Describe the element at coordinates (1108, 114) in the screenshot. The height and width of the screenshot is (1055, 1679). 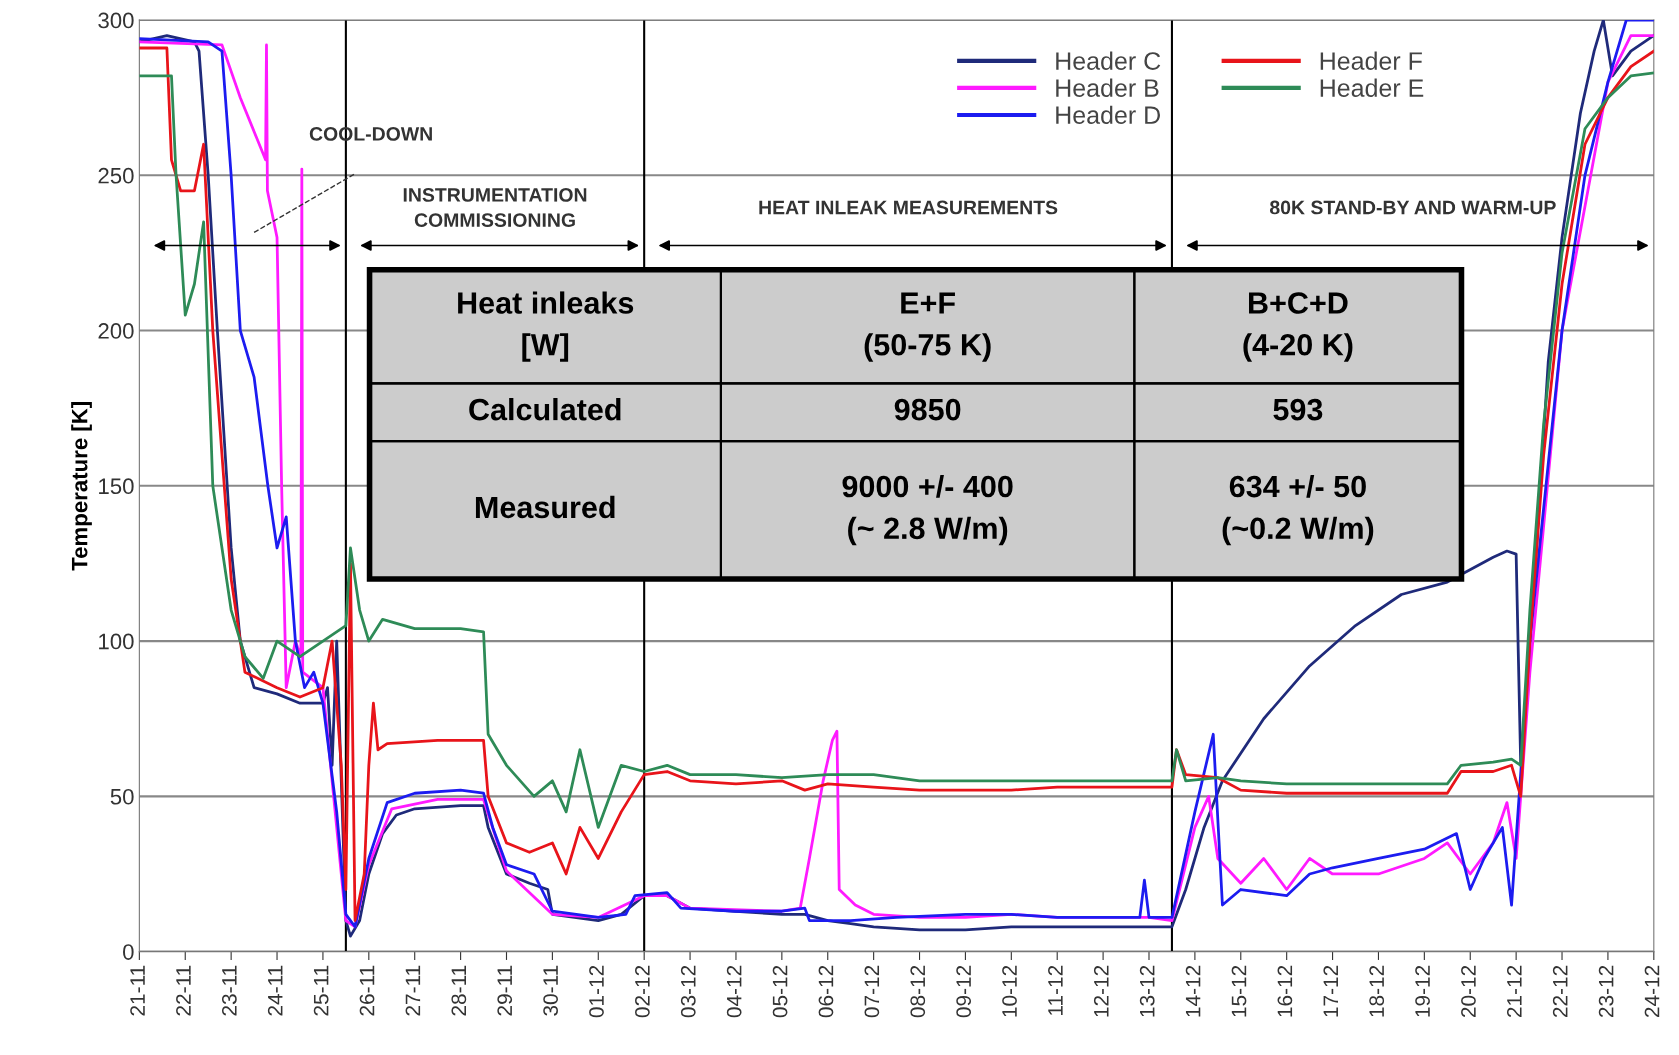
I see `legend-label: Header D` at that location.